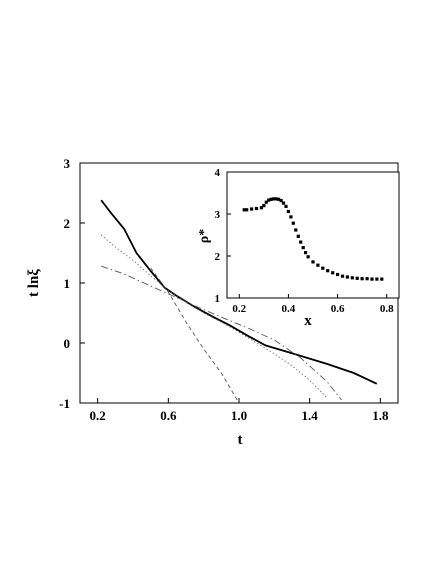  What do you see at coordinates (308, 321) in the screenshot?
I see `inset-x-axis-label: x` at bounding box center [308, 321].